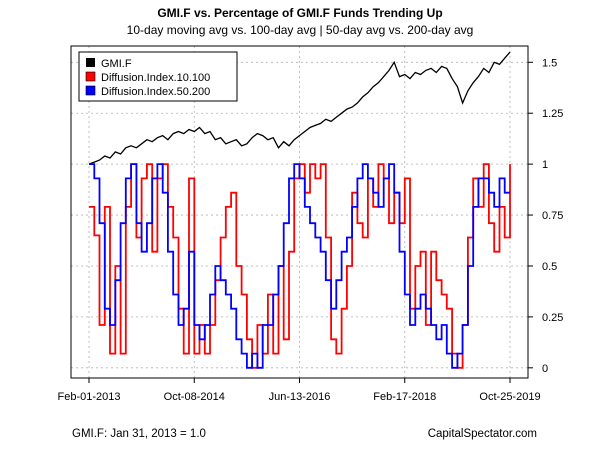  Describe the element at coordinates (139, 434) in the screenshot. I see `footer-note: GMI.F: Jan 31, 2013 = 1.0` at that location.